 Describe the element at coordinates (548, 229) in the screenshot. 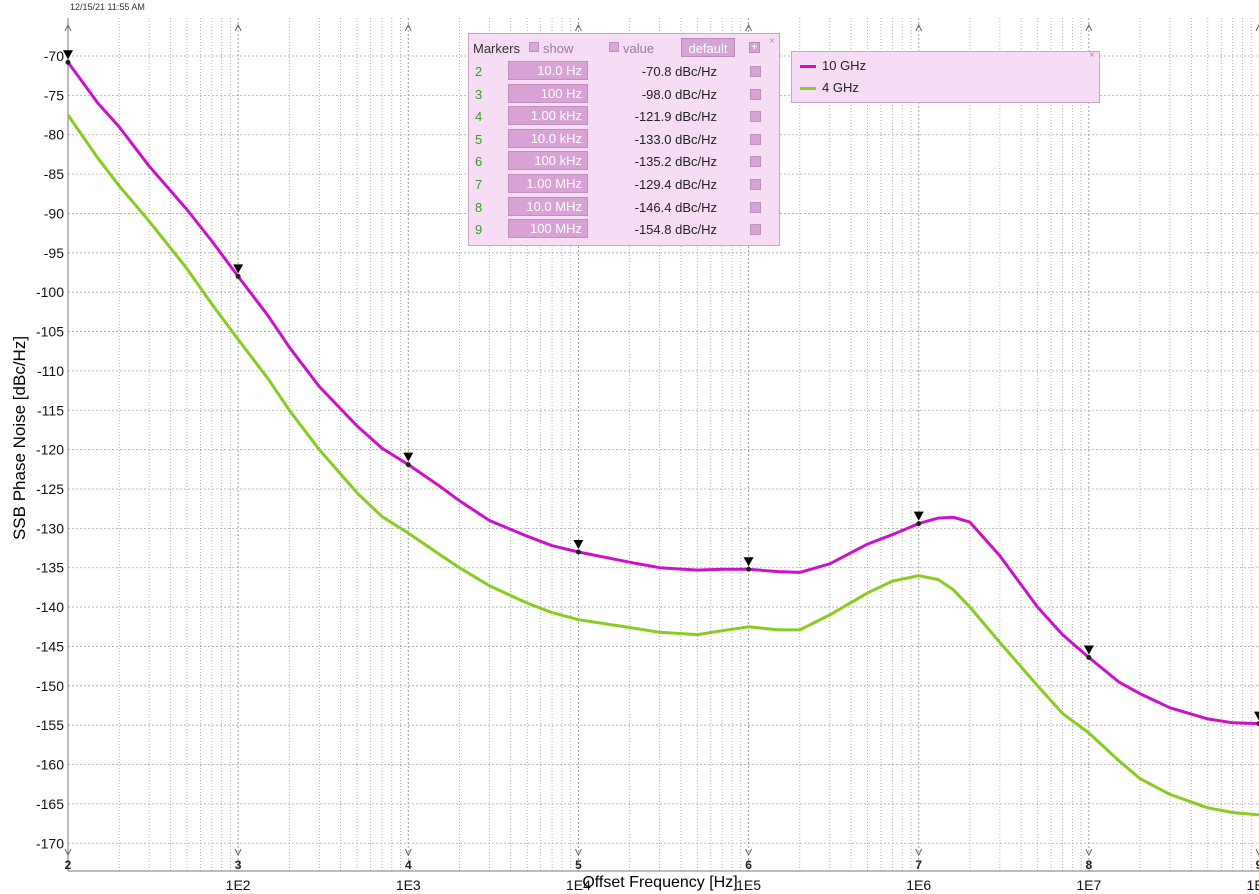

I see `marker-frequency-field: 100 MHz` at that location.